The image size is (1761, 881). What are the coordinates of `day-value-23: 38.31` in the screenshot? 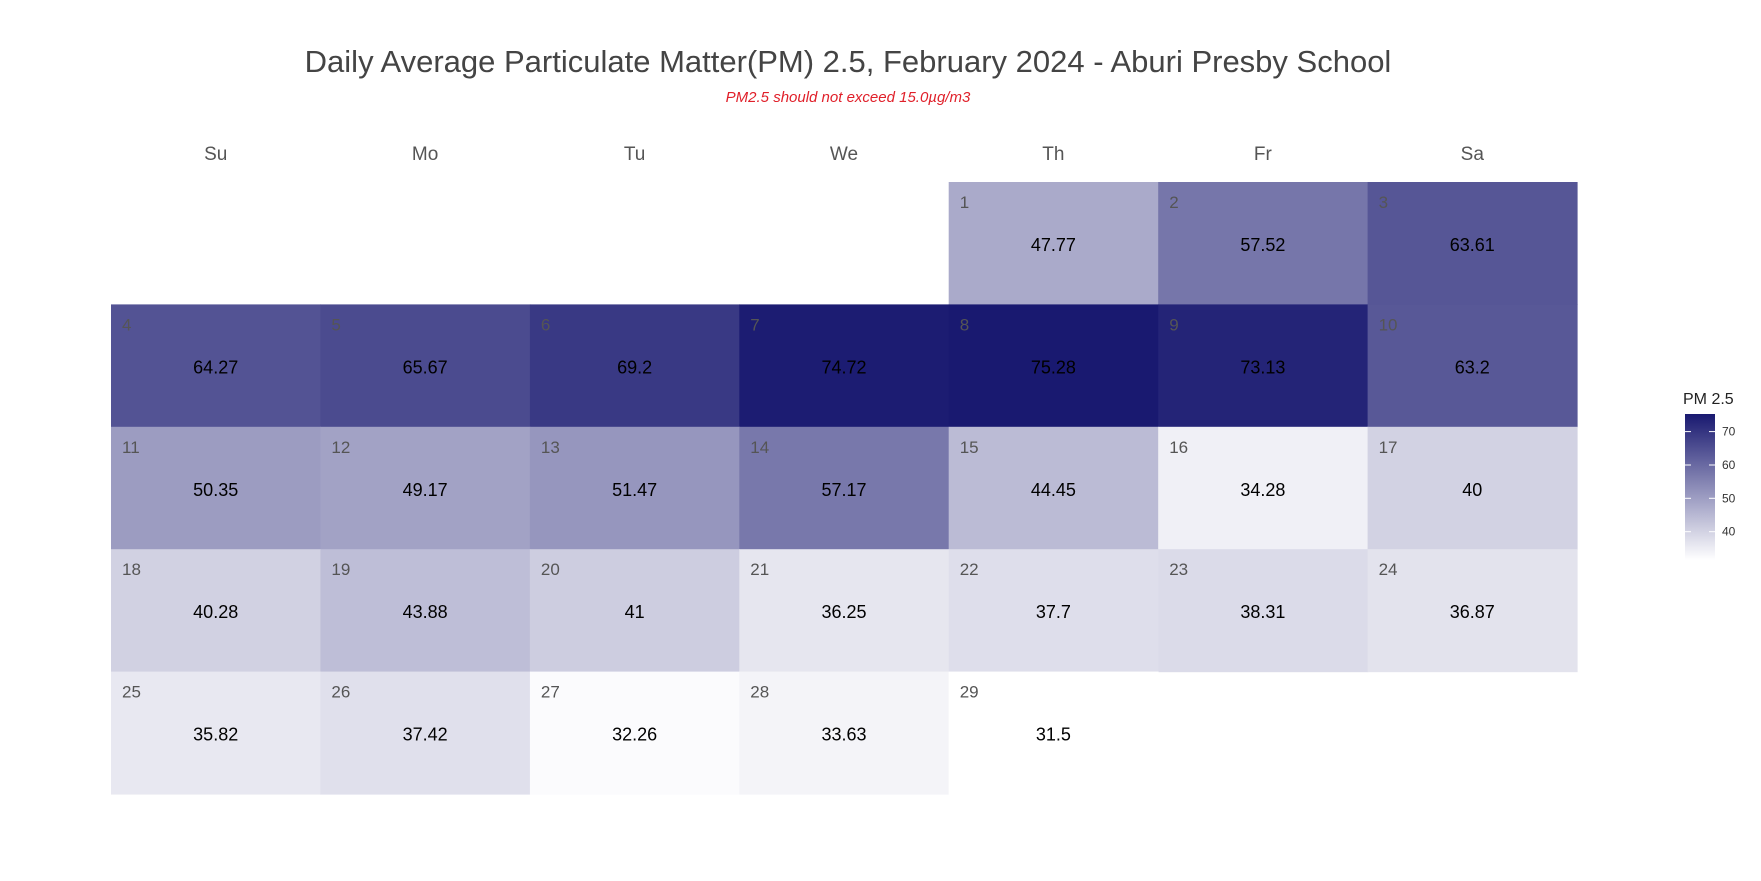 It's located at (1262, 612).